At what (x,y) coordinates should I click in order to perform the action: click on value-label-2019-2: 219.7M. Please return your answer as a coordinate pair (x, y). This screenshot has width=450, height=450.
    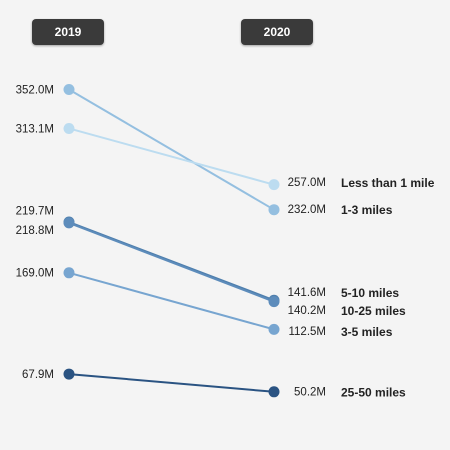
    Looking at the image, I should click on (35, 212).